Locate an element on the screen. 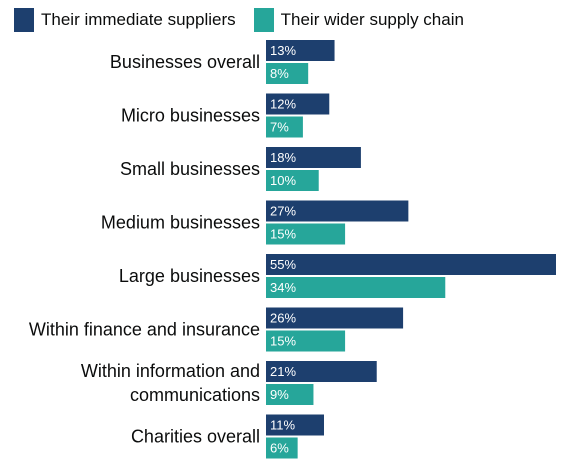 This screenshot has height=469, width=565. data-label: 27% is located at coordinates (283, 211).